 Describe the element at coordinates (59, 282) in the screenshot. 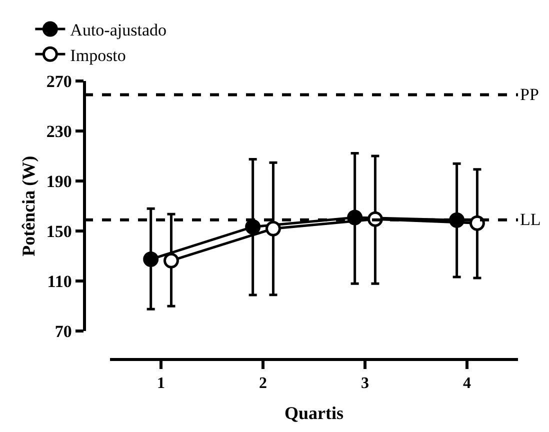

I see `y-tick-label: 110` at that location.